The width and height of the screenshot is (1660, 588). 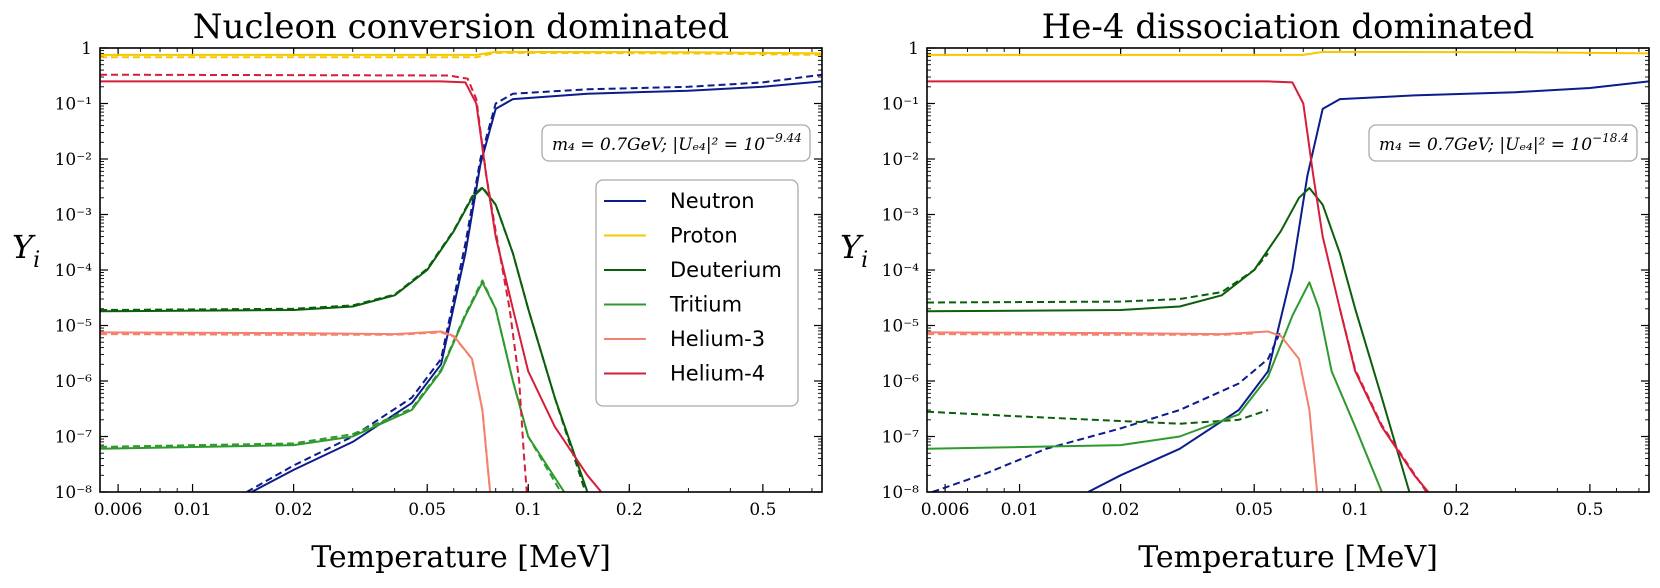 I want to click on annotation-text: m₄ = 0.7GeV; |Uₑ₄|² = 10−18.4, so click(x=1504, y=143).